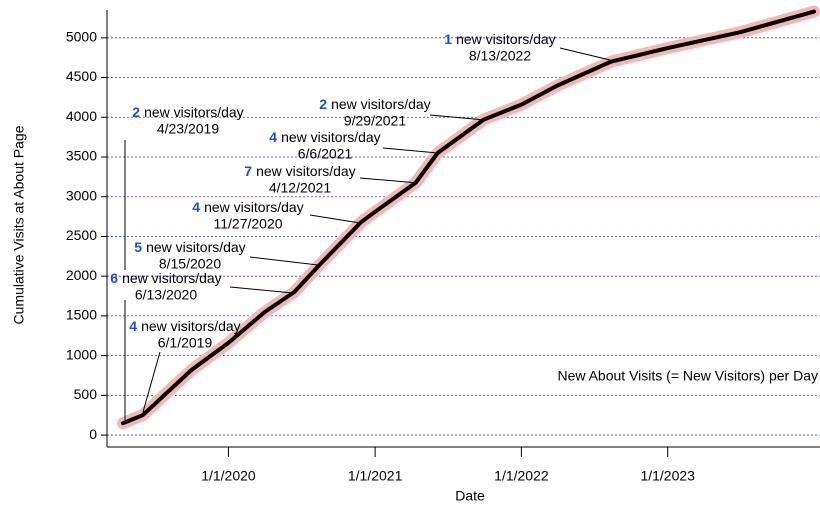  What do you see at coordinates (185, 343) in the screenshot?
I see `annotation-date: 6/1/2019` at bounding box center [185, 343].